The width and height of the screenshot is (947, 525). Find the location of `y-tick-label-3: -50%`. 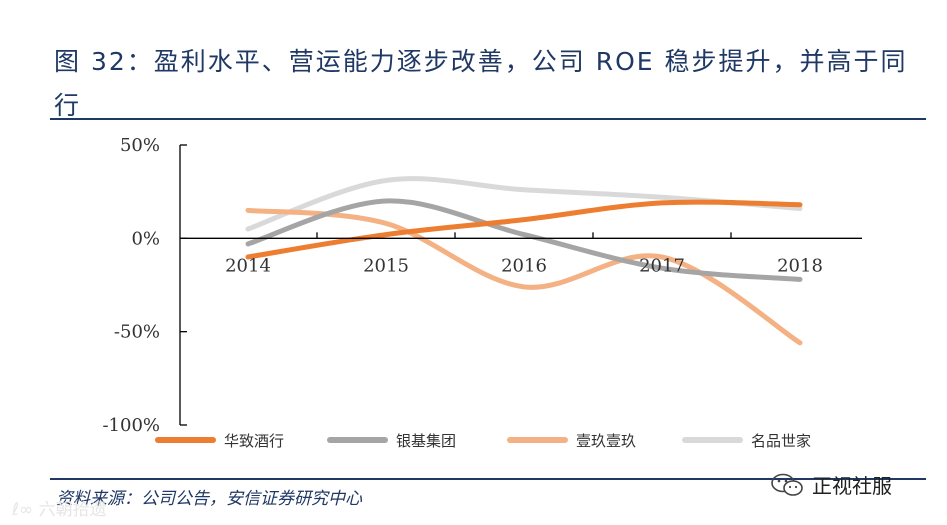

y-tick-label-3: -50% is located at coordinates (137, 332).